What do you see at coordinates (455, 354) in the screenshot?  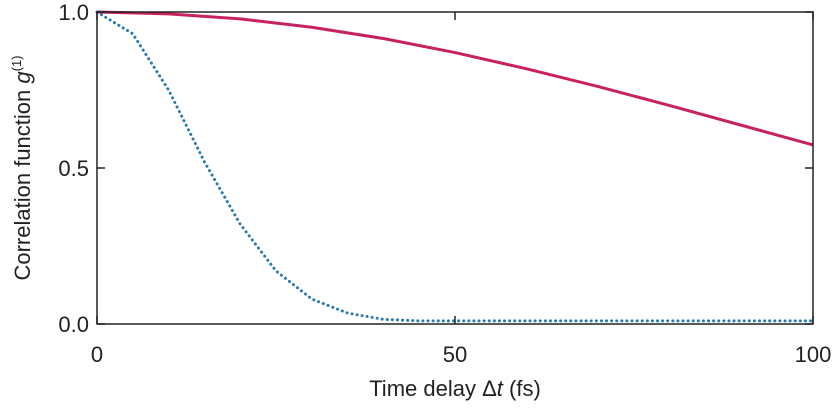 I see `x-tick-label: 50` at bounding box center [455, 354].